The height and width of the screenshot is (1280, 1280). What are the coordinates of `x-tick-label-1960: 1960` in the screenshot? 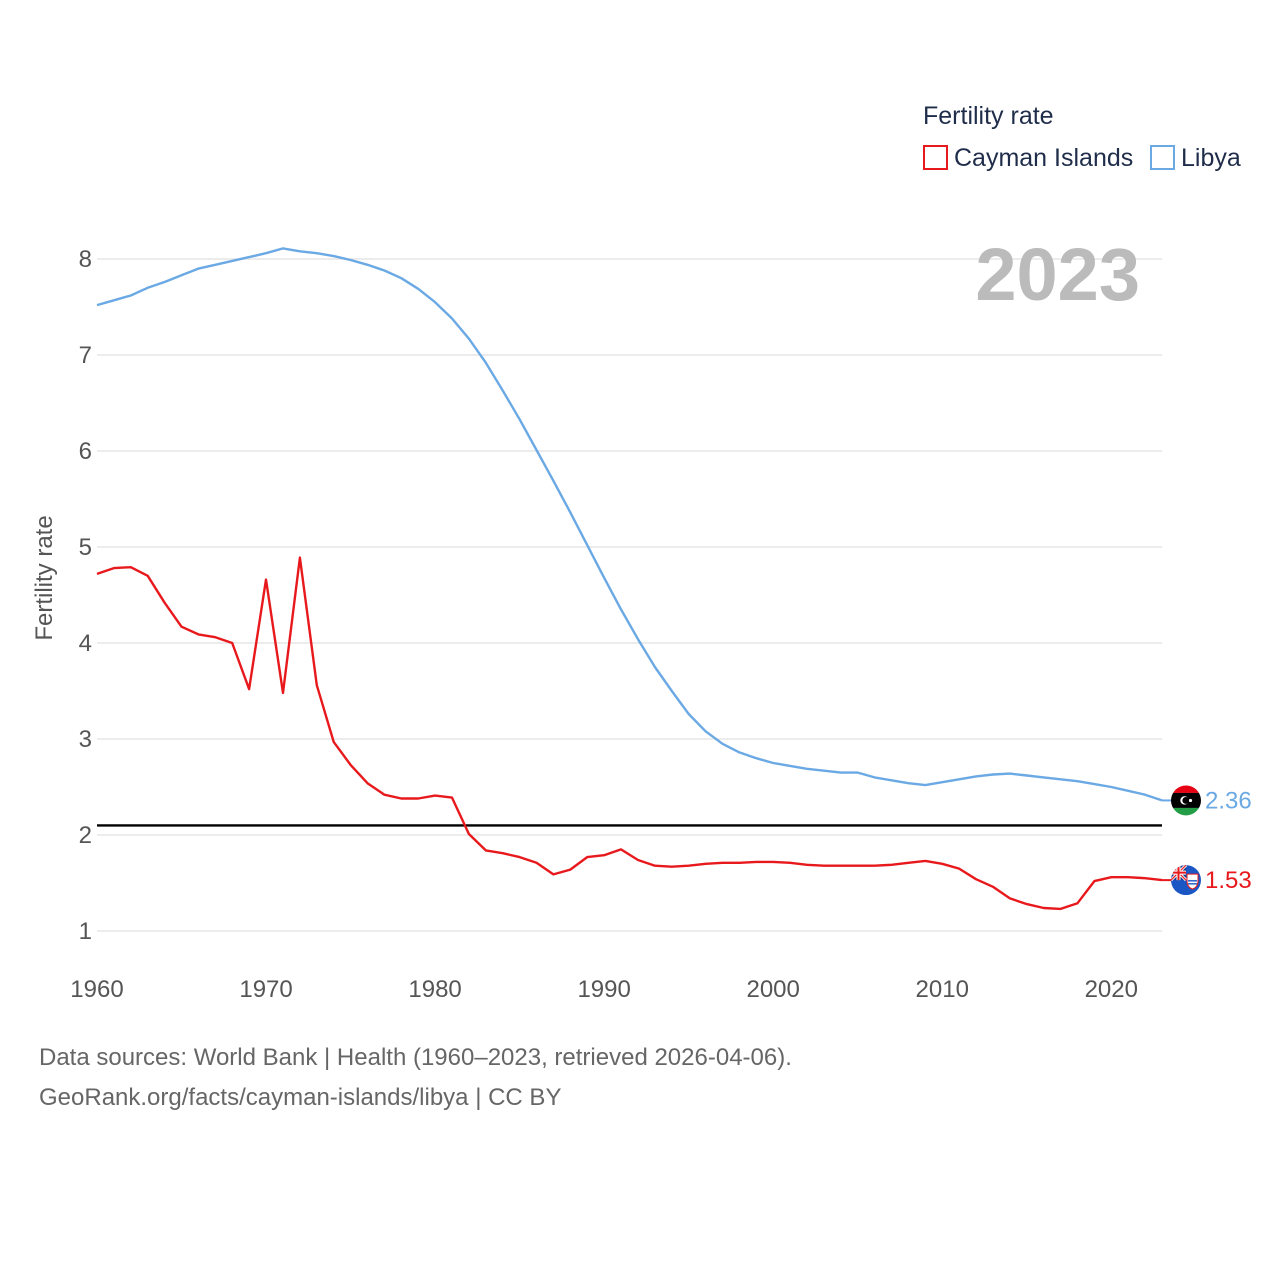 It's located at (96, 989).